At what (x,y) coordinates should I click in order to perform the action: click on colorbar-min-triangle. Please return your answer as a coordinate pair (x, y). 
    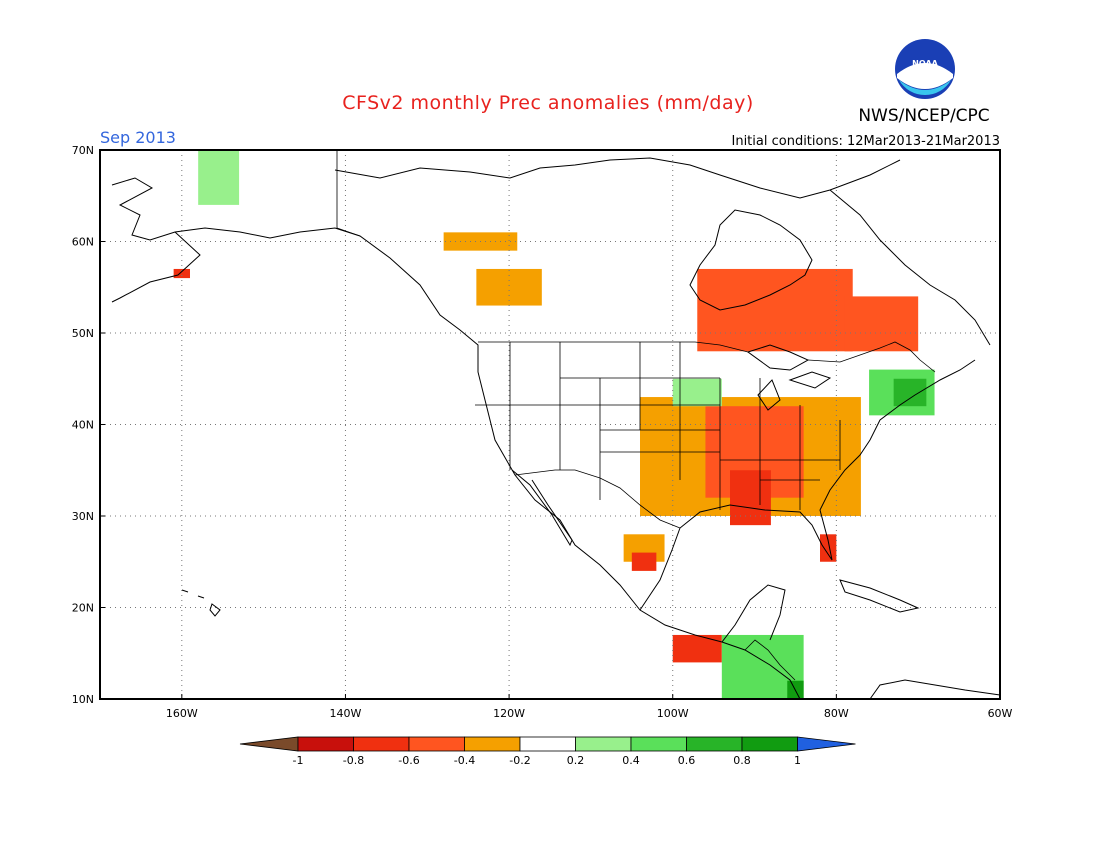
    Looking at the image, I should click on (269, 744).